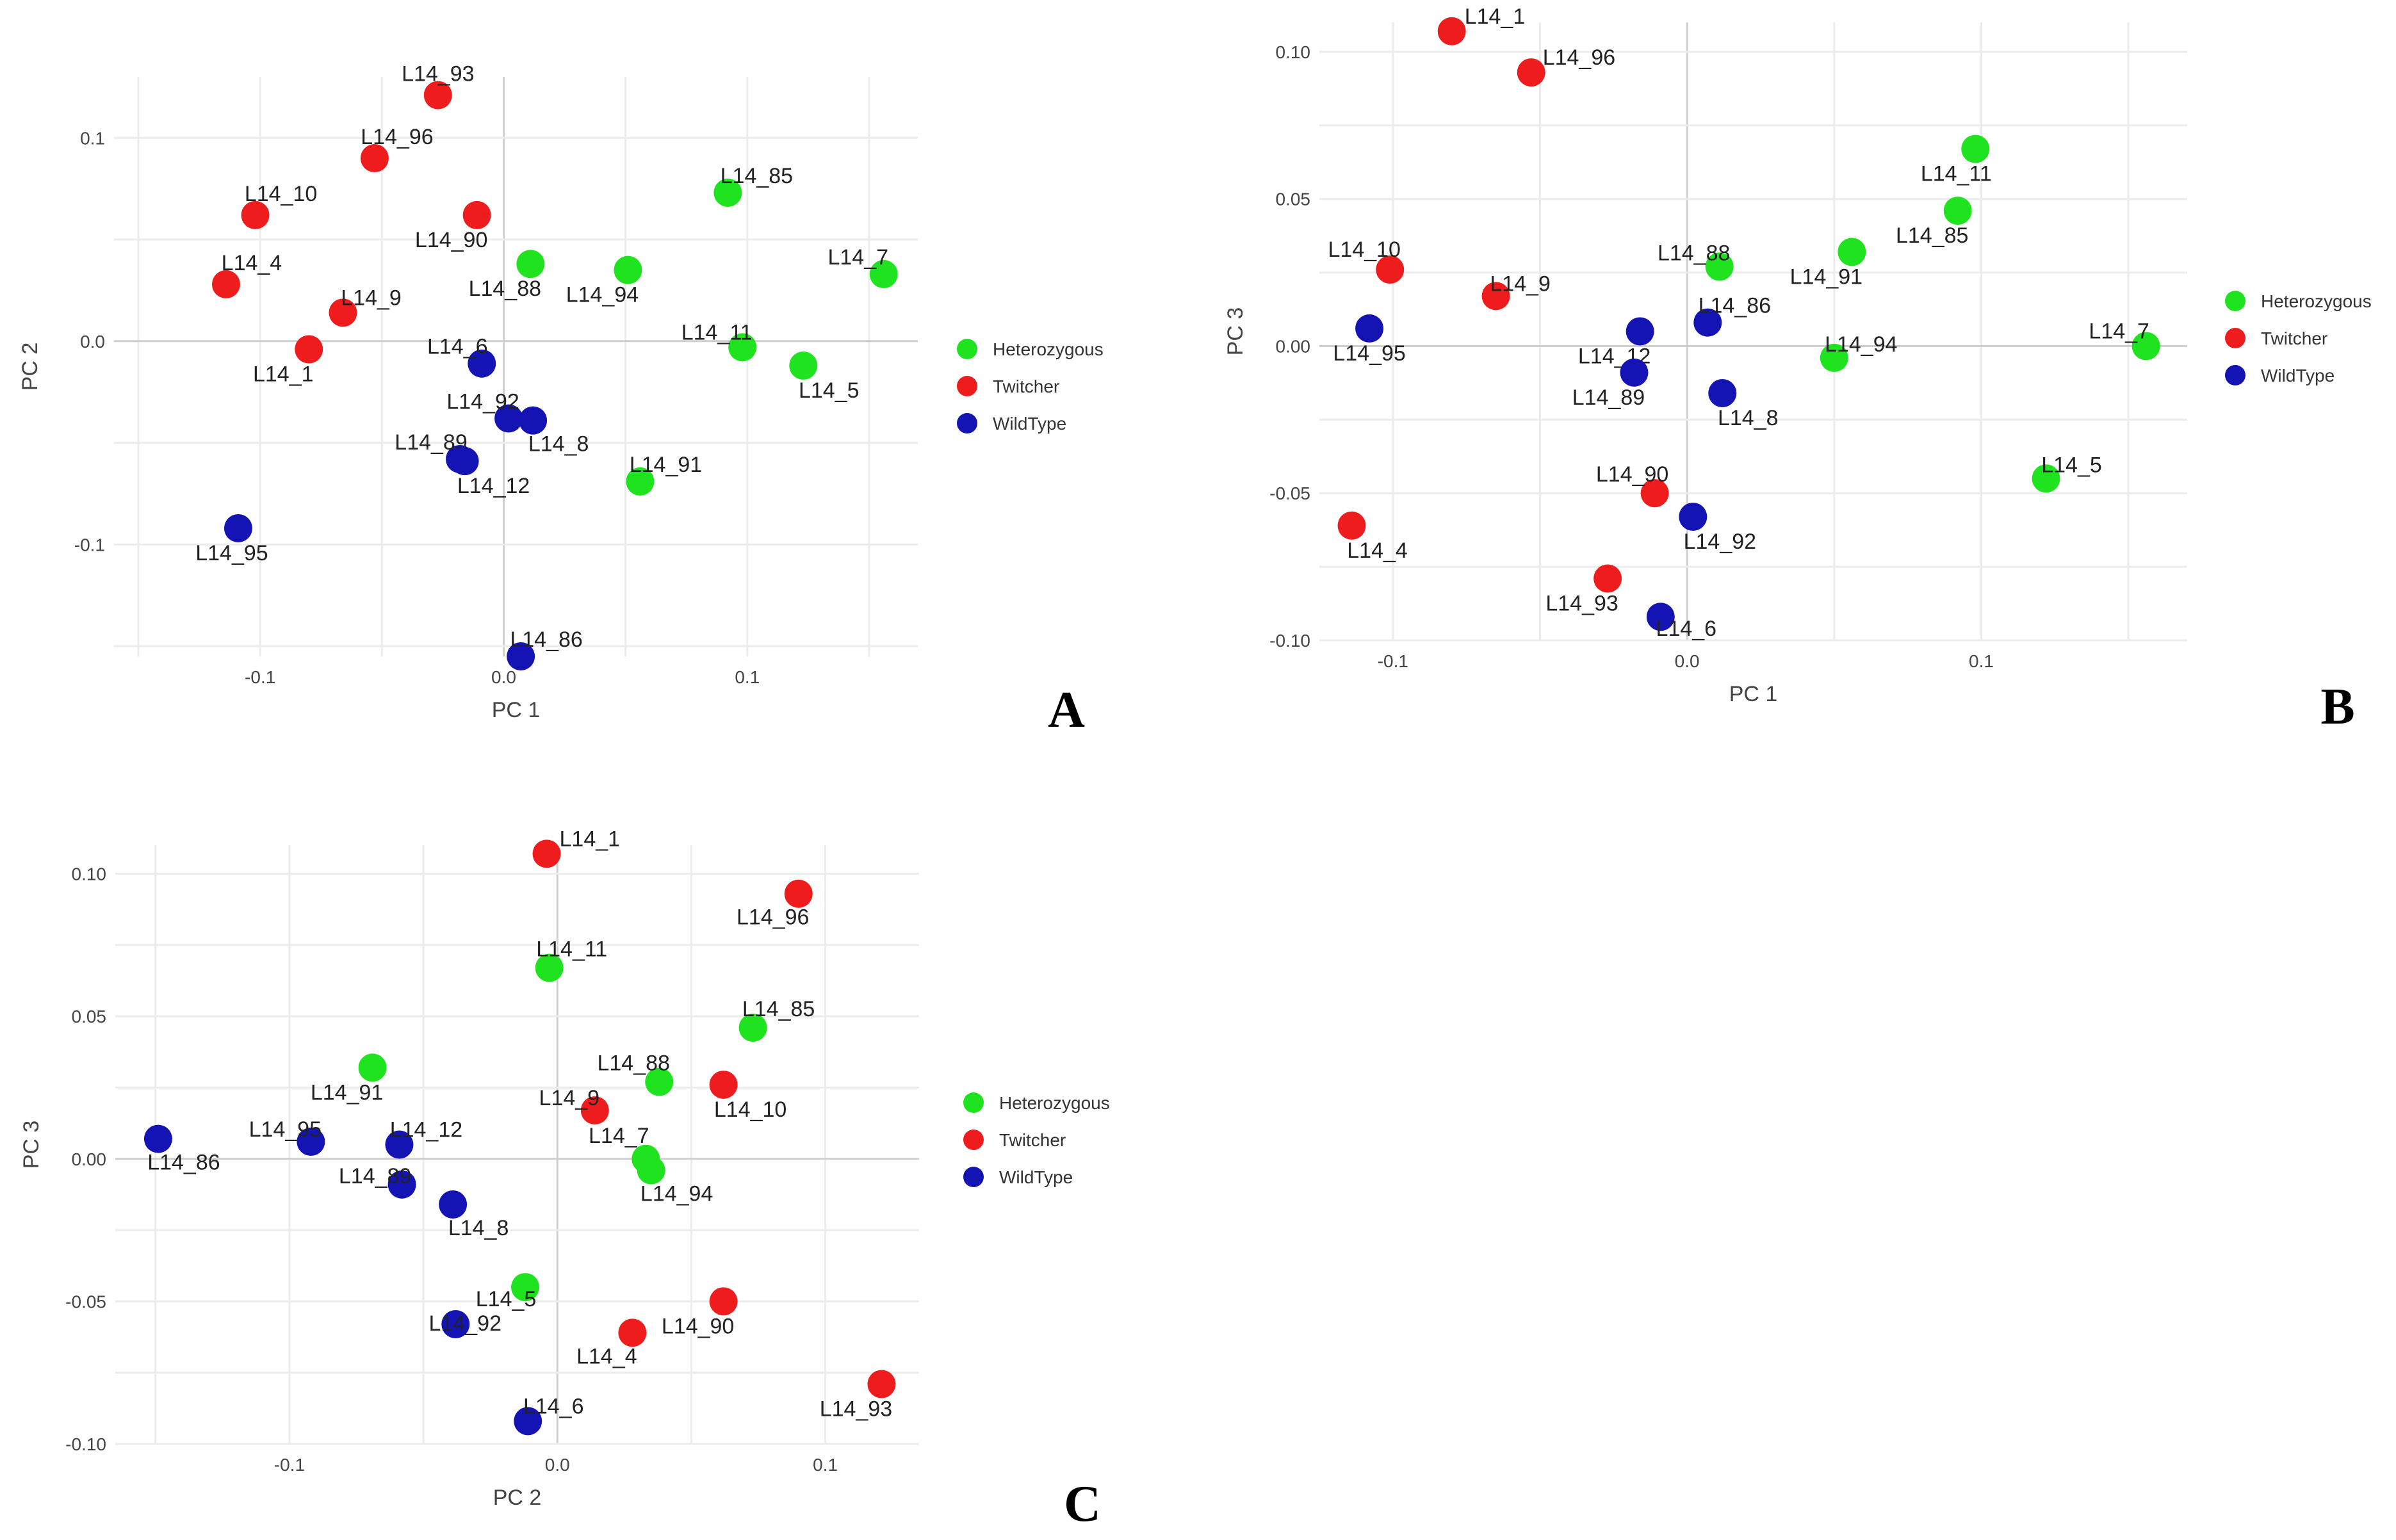 The height and width of the screenshot is (1540, 2396). Describe the element at coordinates (184, 1163) in the screenshot. I see `point-label: L14_86` at that location.